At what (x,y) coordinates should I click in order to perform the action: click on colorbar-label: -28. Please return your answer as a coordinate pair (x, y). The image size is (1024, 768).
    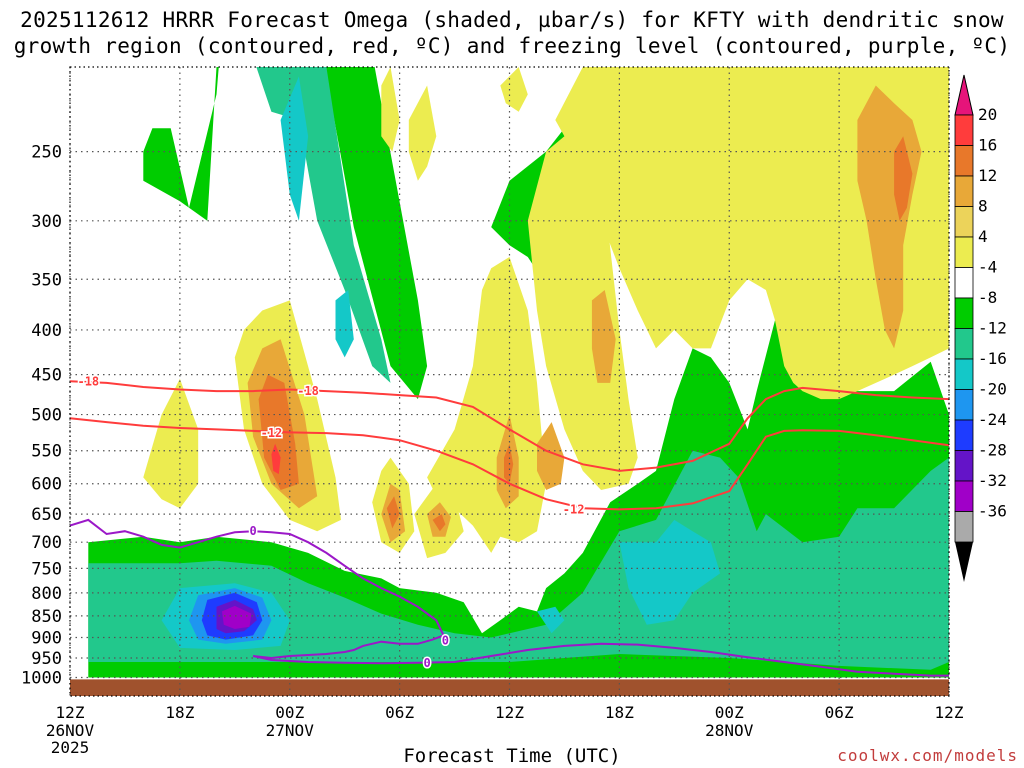
    Looking at the image, I should click on (992, 450).